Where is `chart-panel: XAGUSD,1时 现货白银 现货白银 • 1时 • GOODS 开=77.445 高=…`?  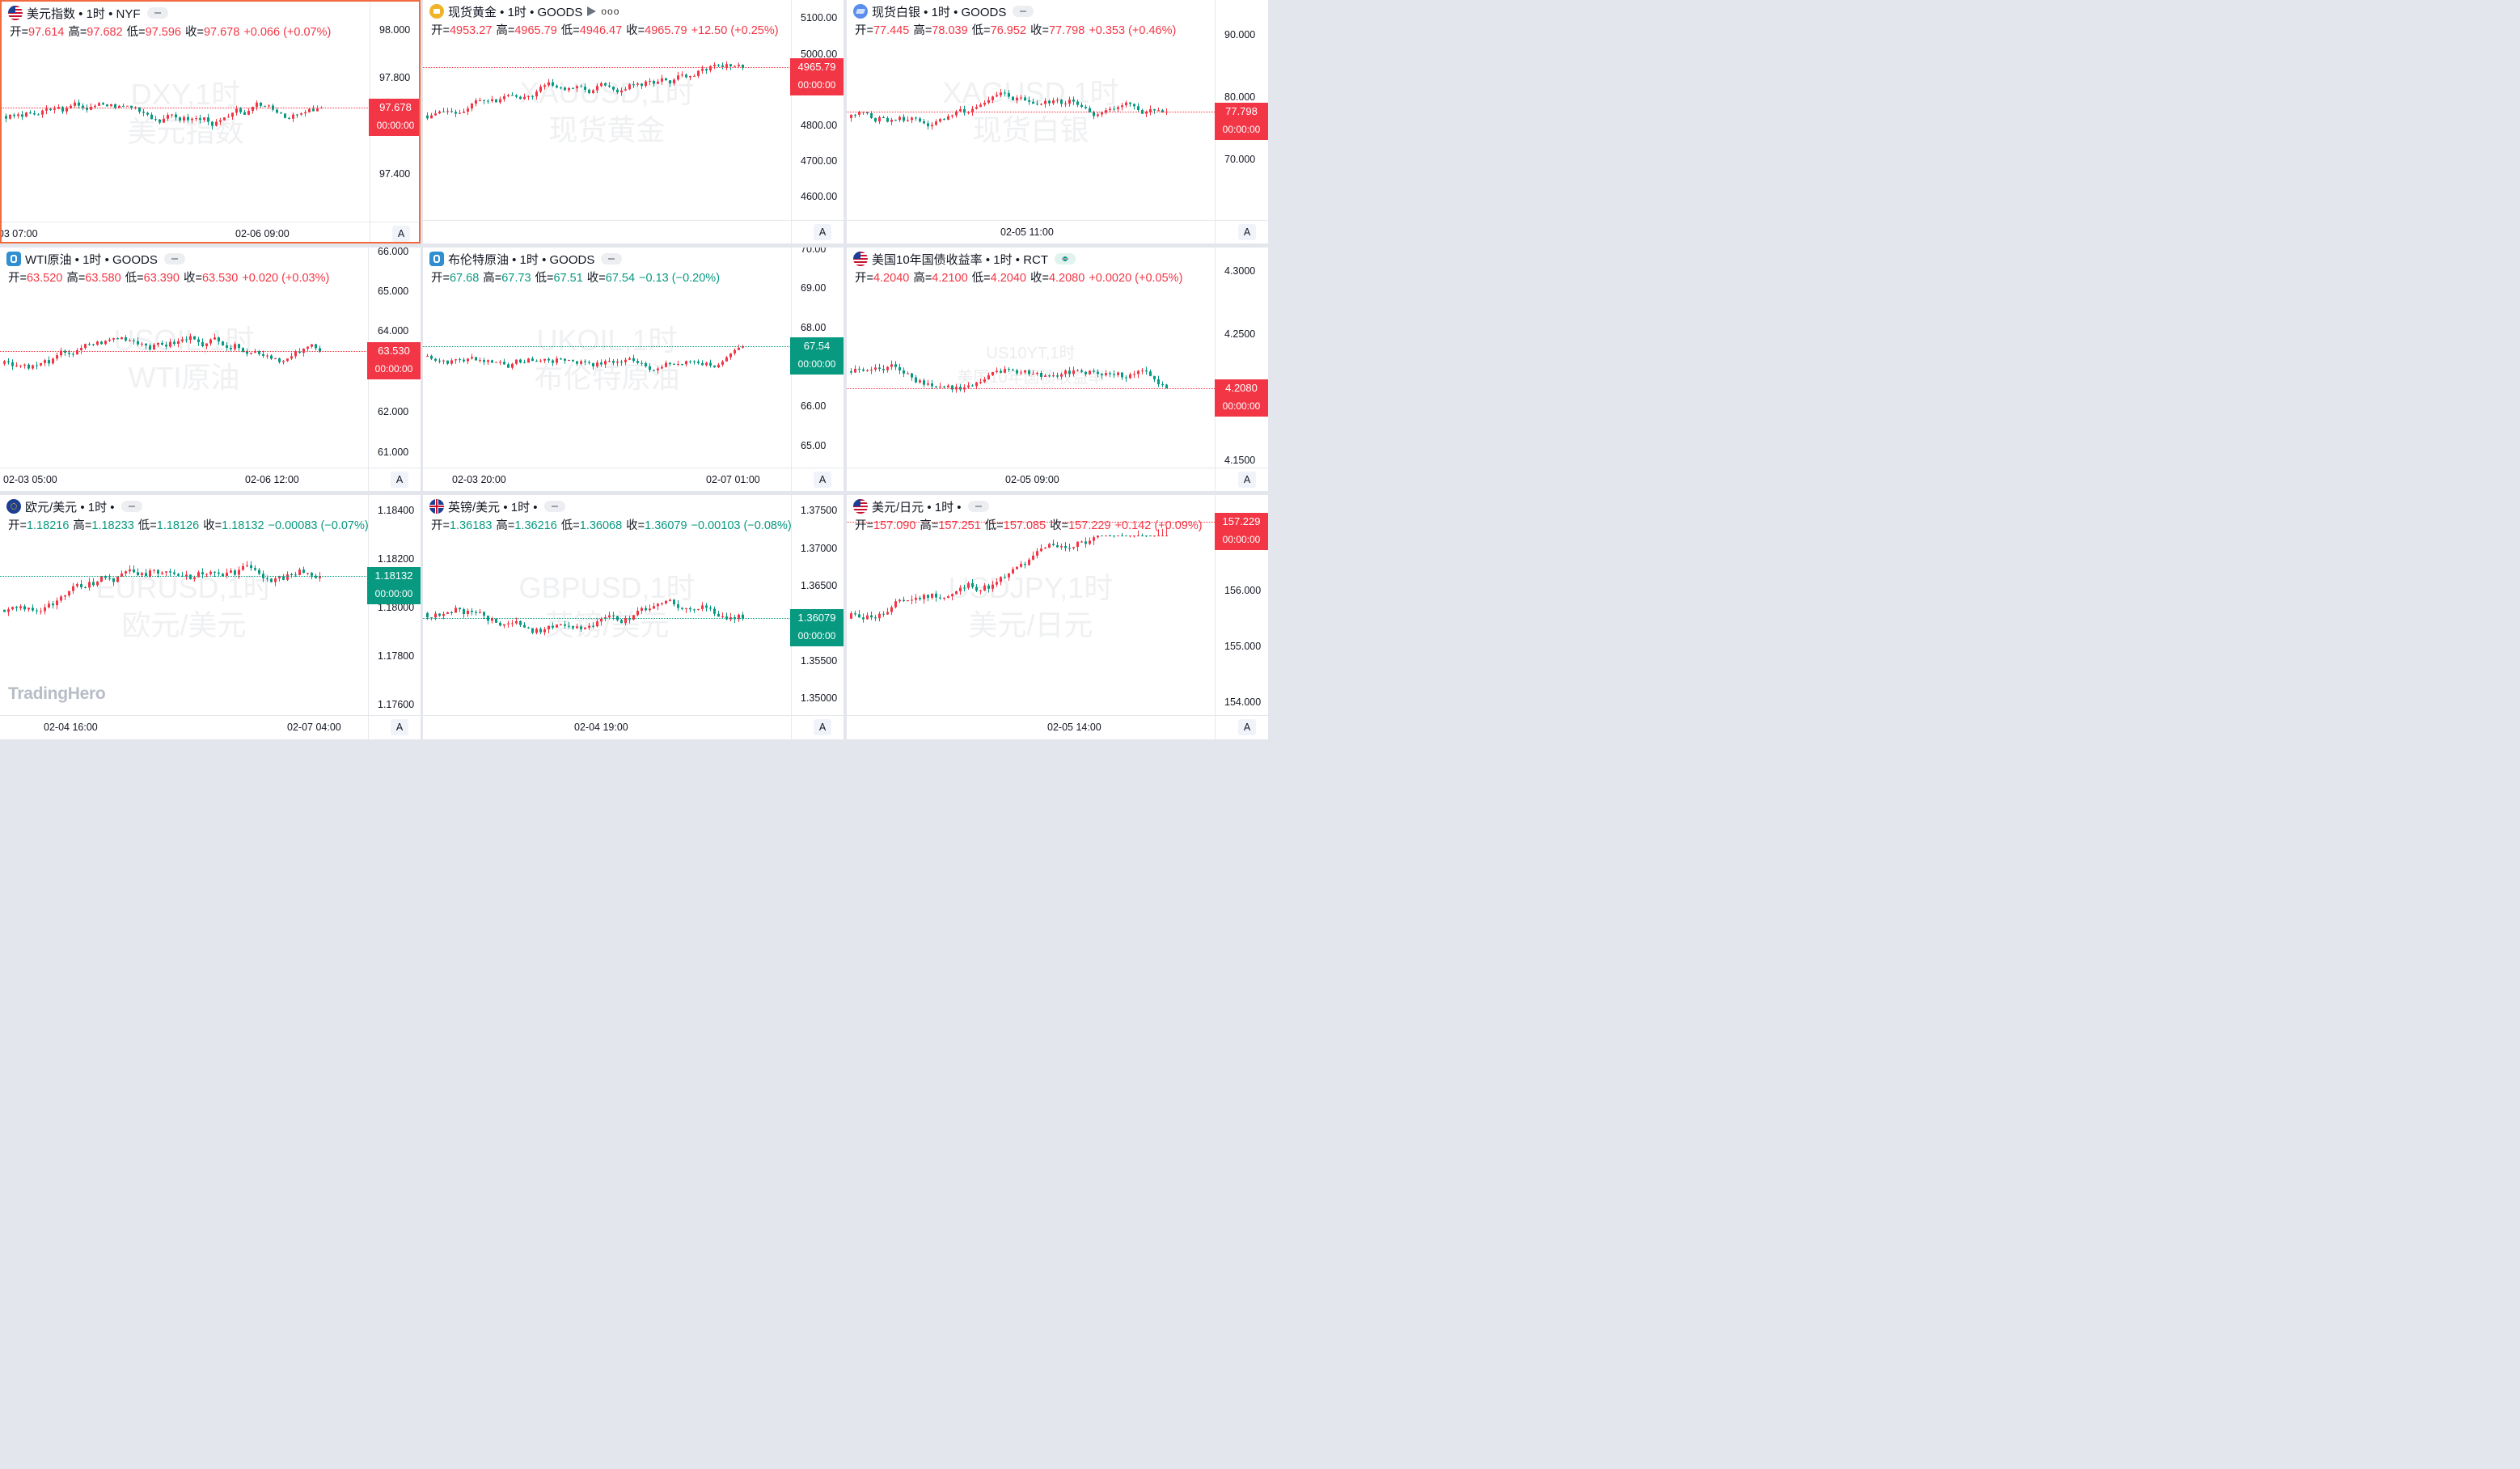
chart-panel: XAGUSD,1时 现货白银 现货白银 • 1时 • GOODS 开=77.445 高=… is located at coordinates (1057, 121).